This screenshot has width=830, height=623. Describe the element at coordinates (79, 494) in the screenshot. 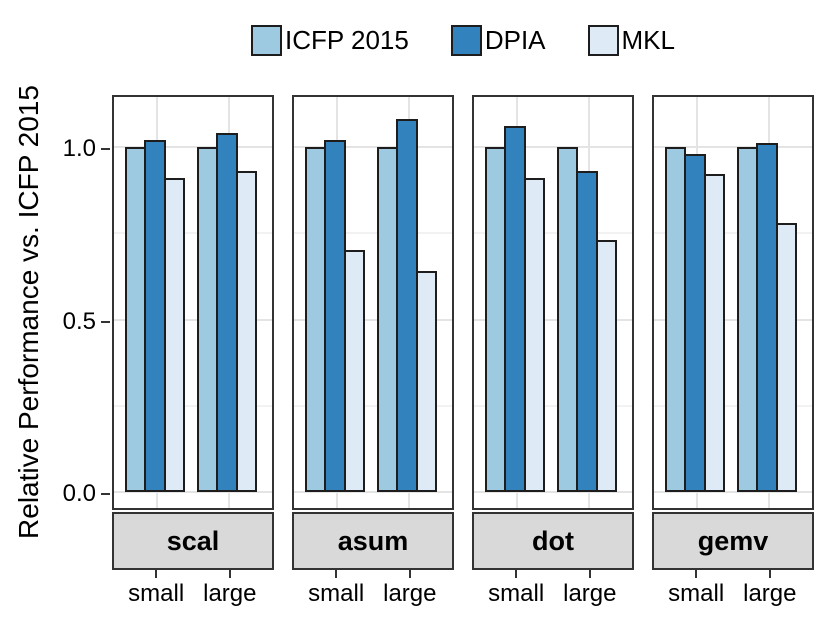

I see `y-tick-label: 0.0` at that location.